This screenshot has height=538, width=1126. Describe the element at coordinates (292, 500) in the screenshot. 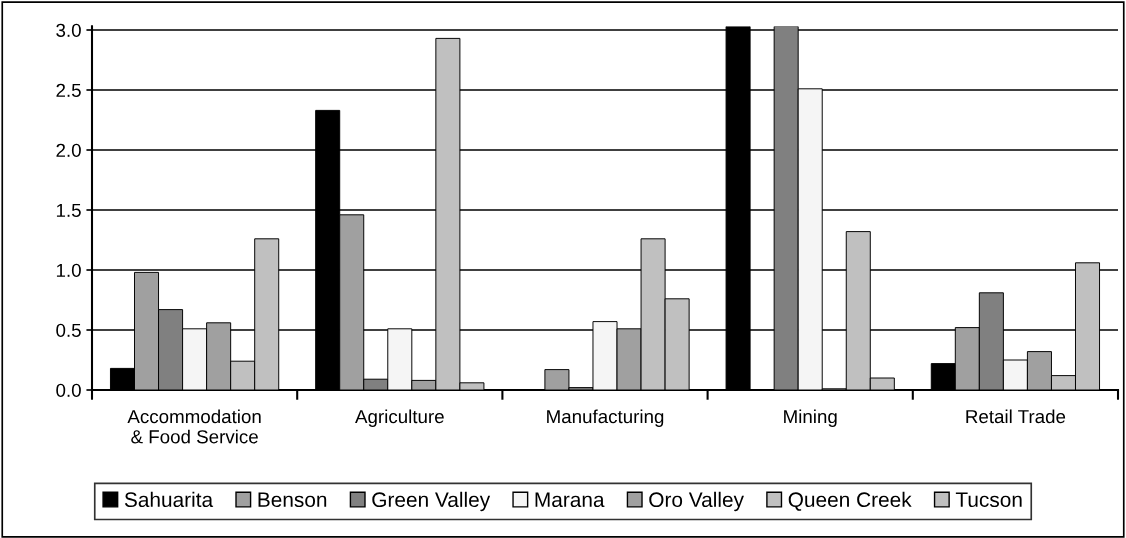

I see `legend-label: Benson` at that location.